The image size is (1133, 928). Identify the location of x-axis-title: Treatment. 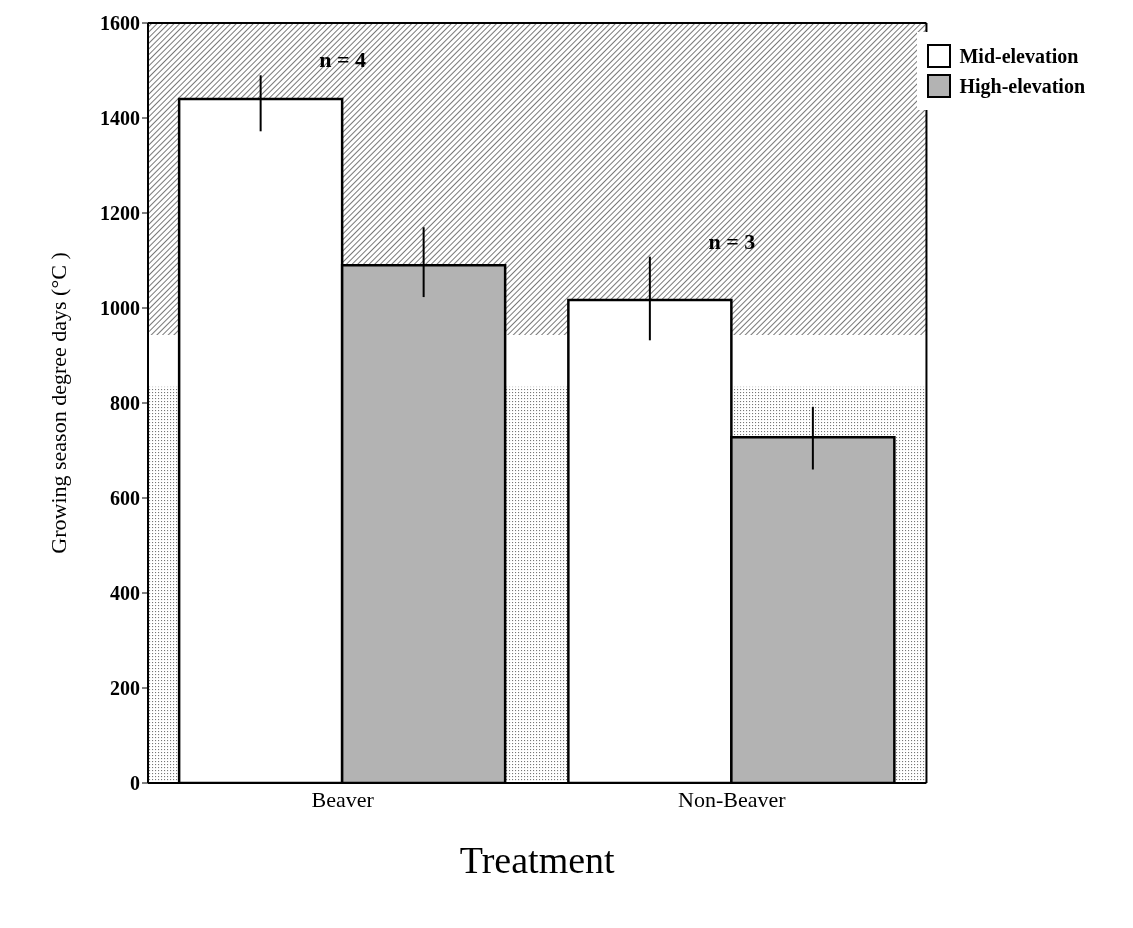
(537, 860).